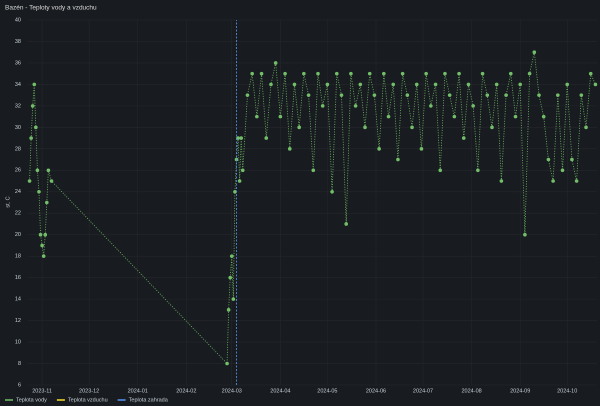 The image size is (600, 406). I want to click on x-tick-label: 2024-10, so click(567, 391).